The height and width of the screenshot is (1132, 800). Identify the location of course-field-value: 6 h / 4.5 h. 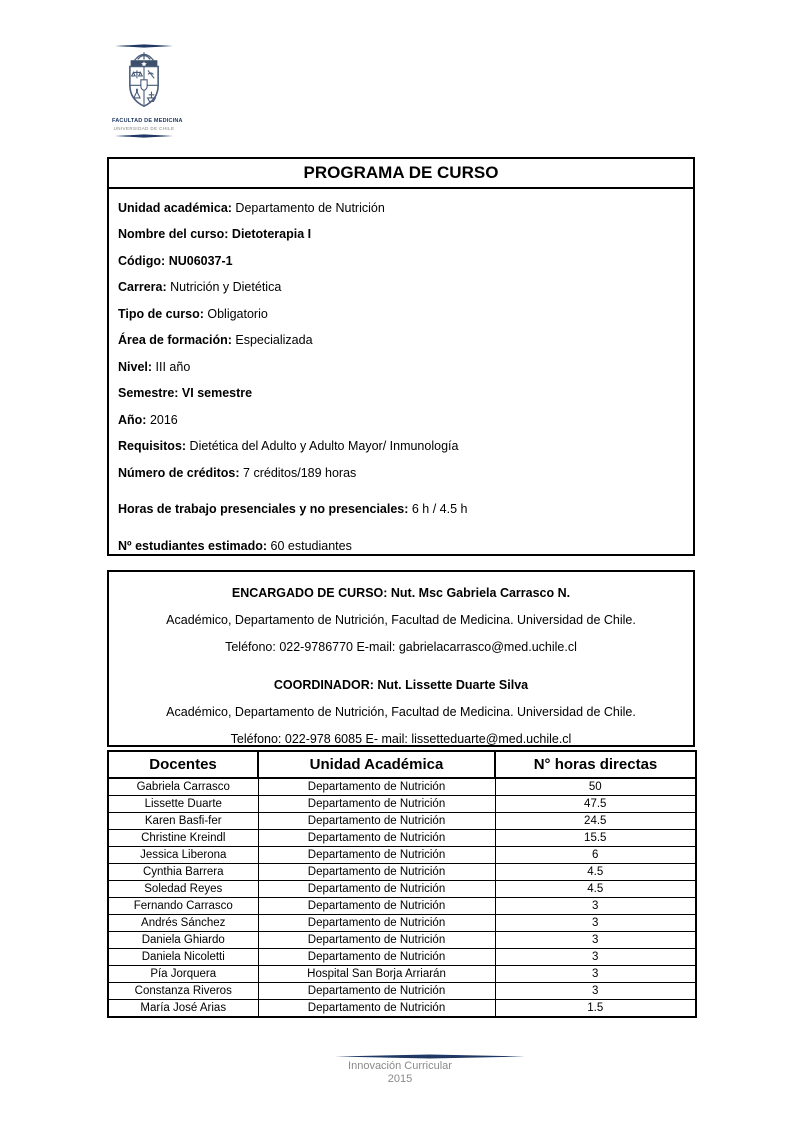
(438, 509).